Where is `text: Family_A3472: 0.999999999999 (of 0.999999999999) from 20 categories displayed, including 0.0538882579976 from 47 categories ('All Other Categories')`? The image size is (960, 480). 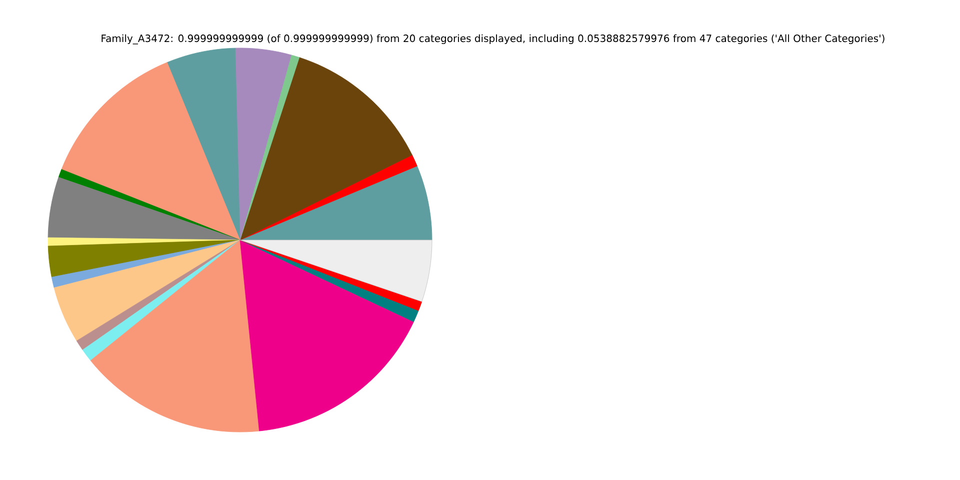
text: Family_A3472: 0.999999999999 (of 0.999999999999) from 20 categories displayed, including 0.0538882579976 from 47 categories ('All Other Categories') is located at coordinates (493, 39).